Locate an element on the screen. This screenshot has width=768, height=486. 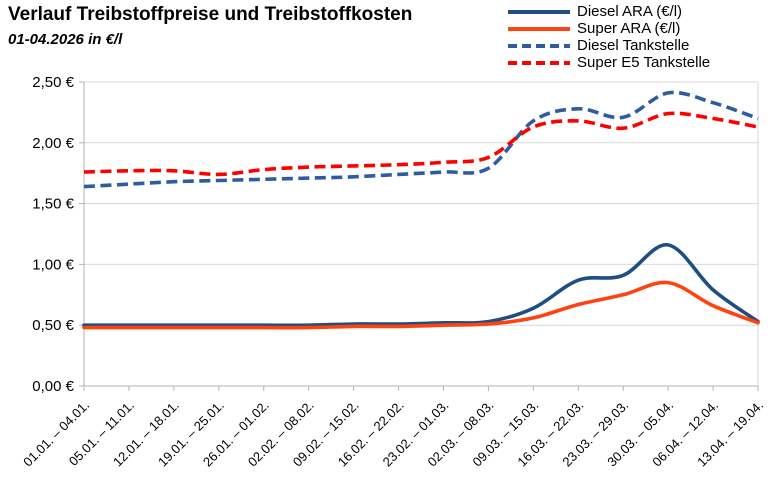
y-axis-label: 0,00 € is located at coordinates (53, 386).